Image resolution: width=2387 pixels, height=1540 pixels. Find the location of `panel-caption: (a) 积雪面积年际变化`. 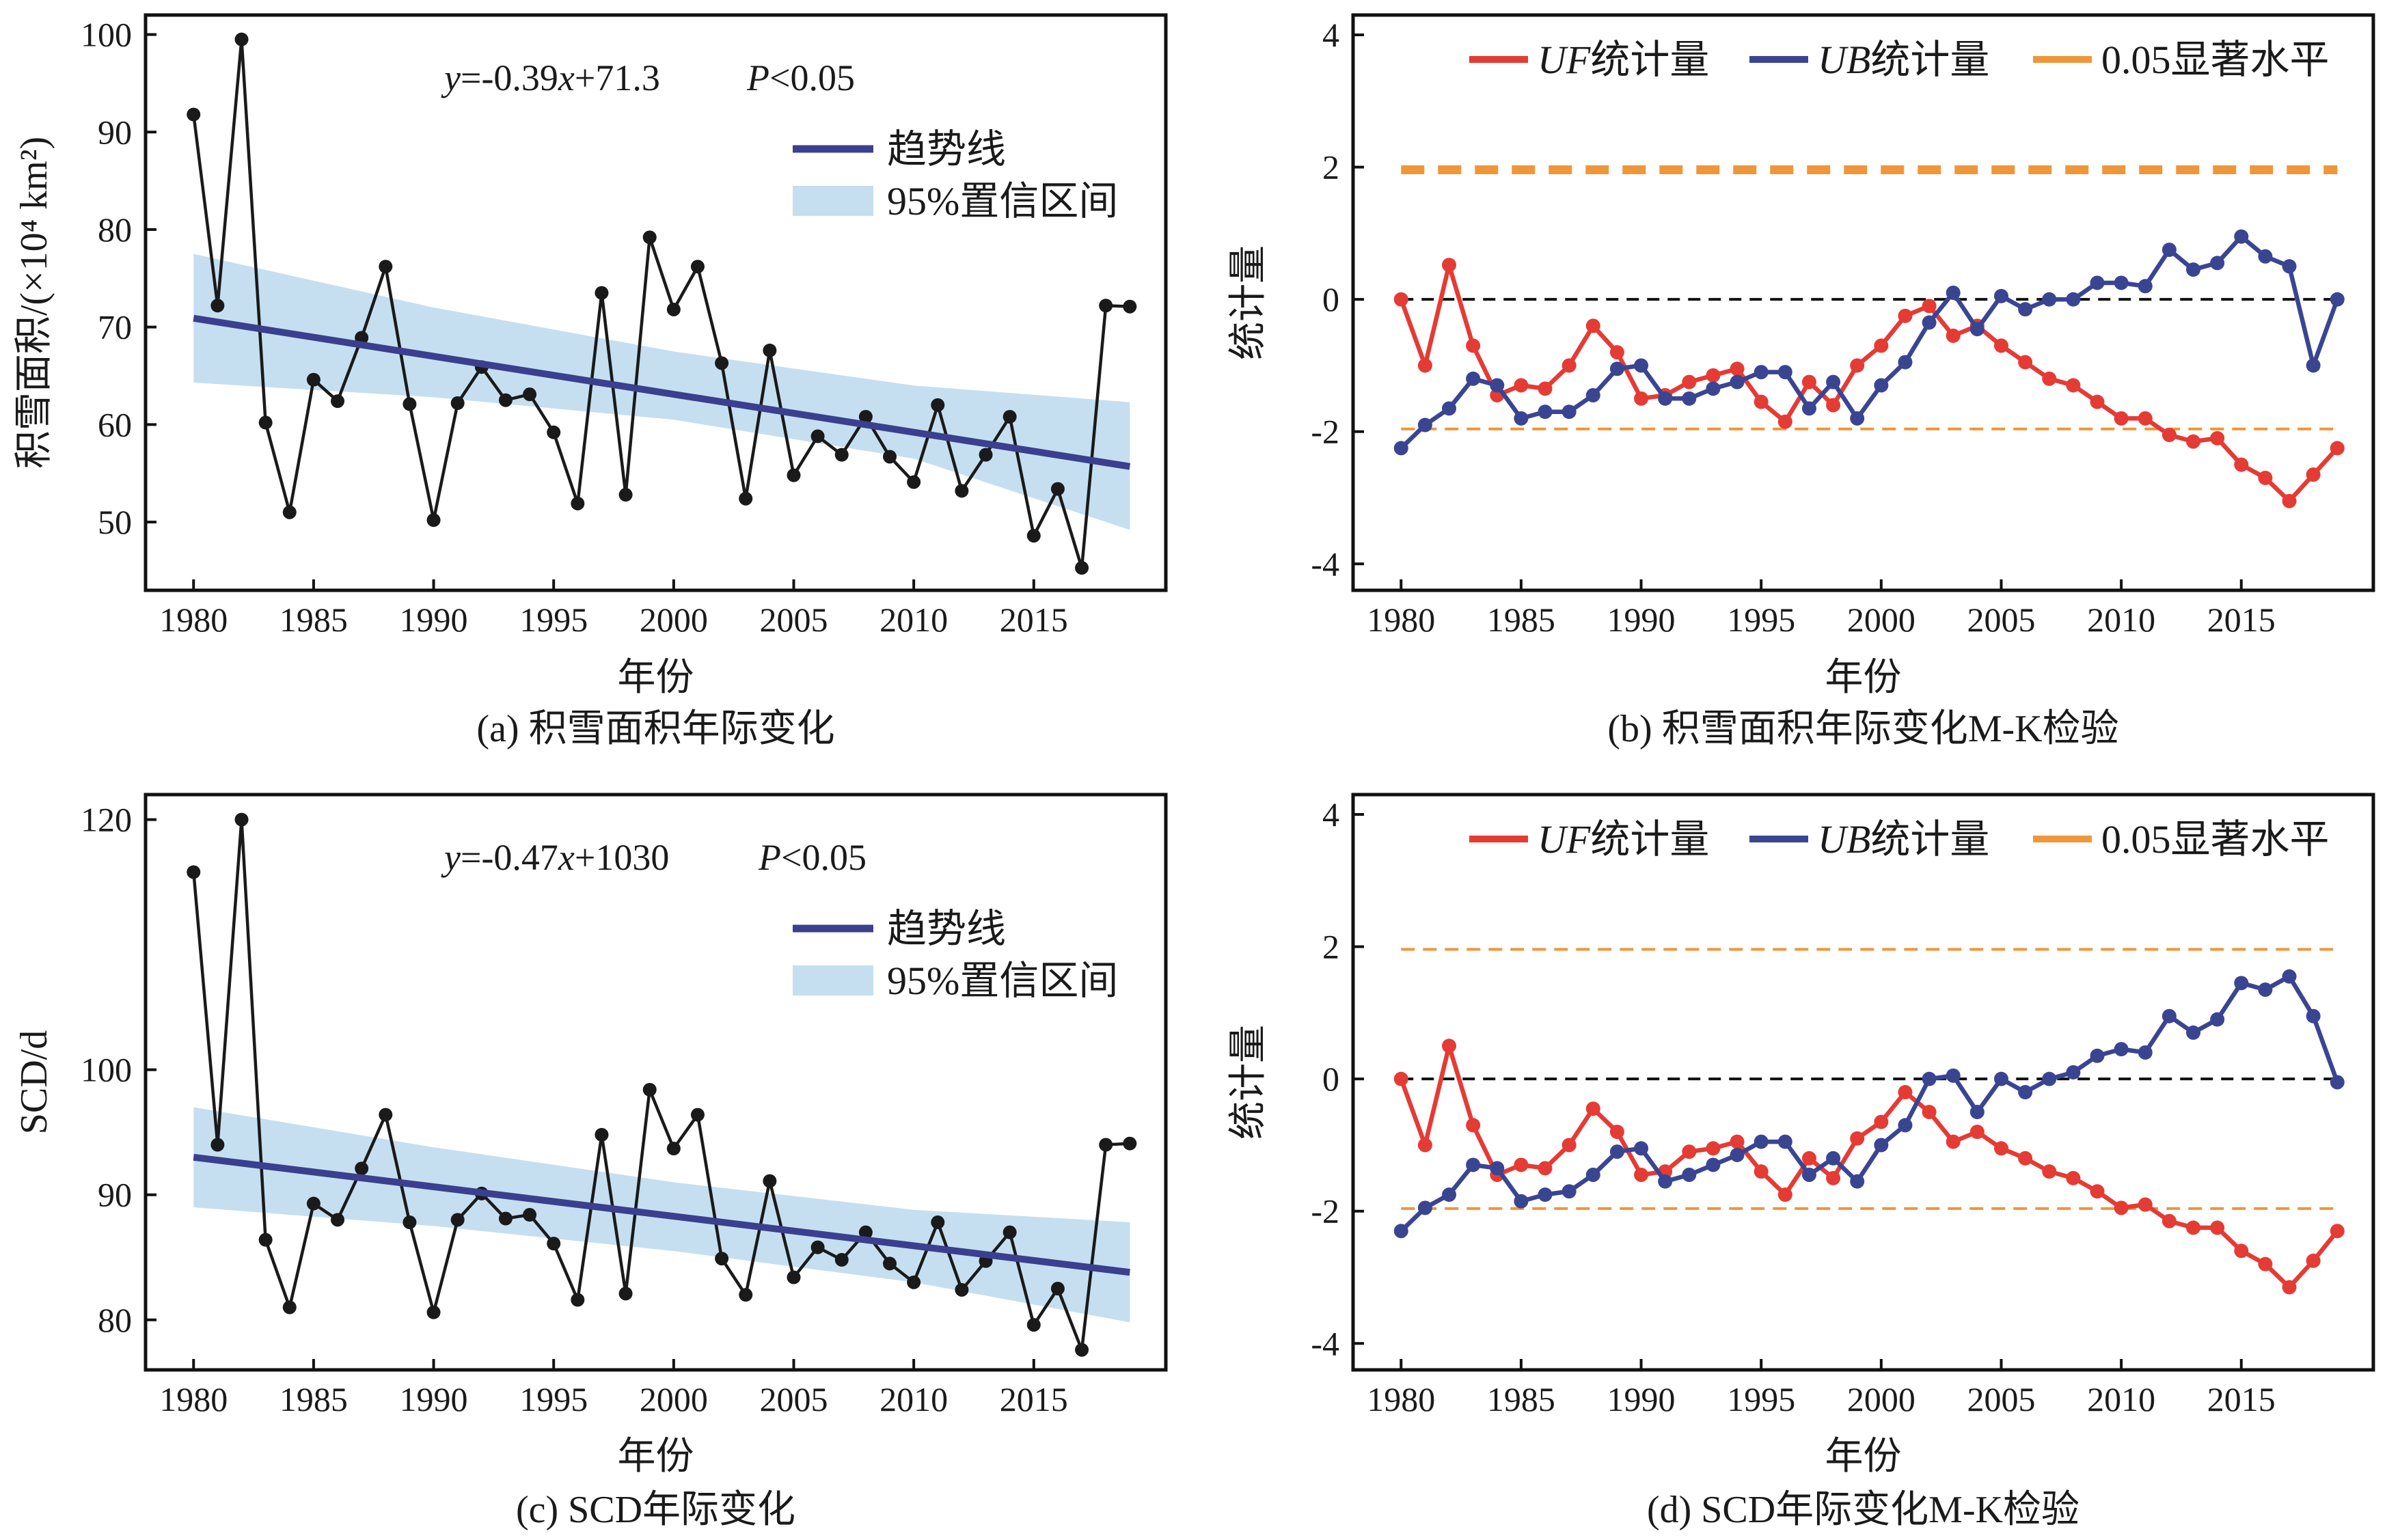

panel-caption: (a) 积雪面积年际变化 is located at coordinates (655, 729).